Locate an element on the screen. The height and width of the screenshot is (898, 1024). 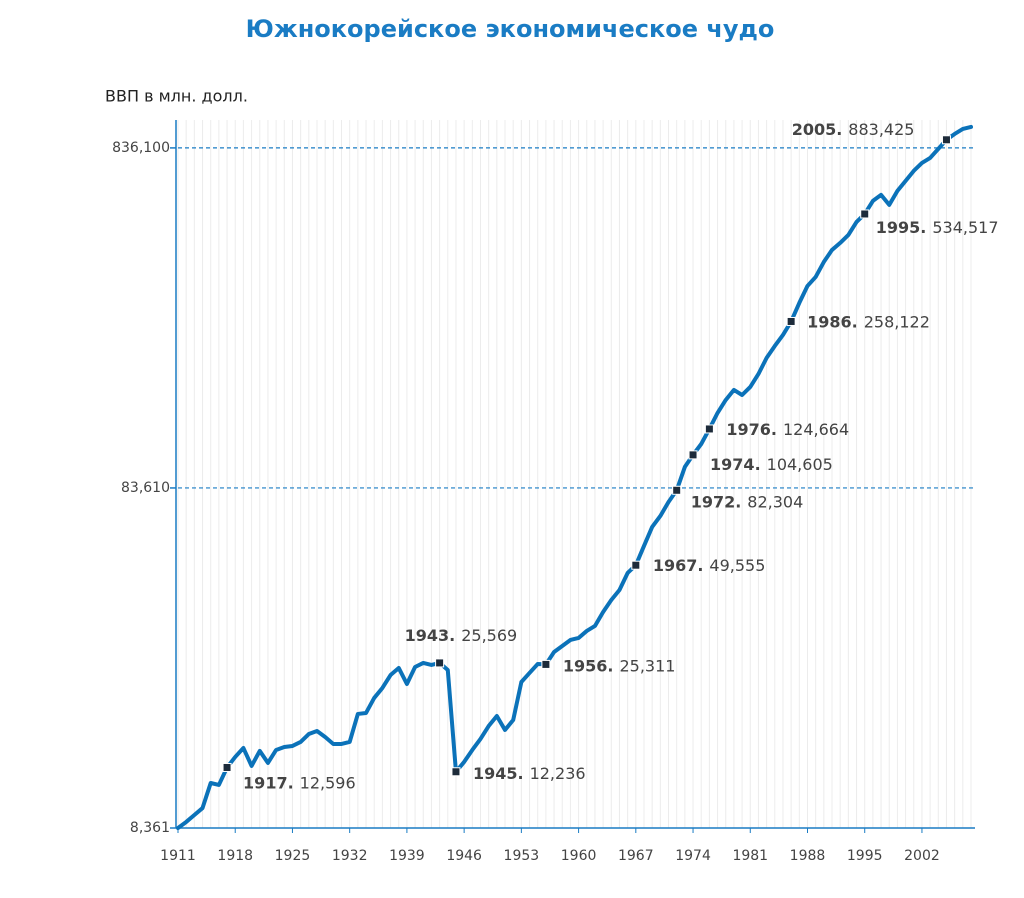
x-tick-label: 2002 is located at coordinates (922, 856).